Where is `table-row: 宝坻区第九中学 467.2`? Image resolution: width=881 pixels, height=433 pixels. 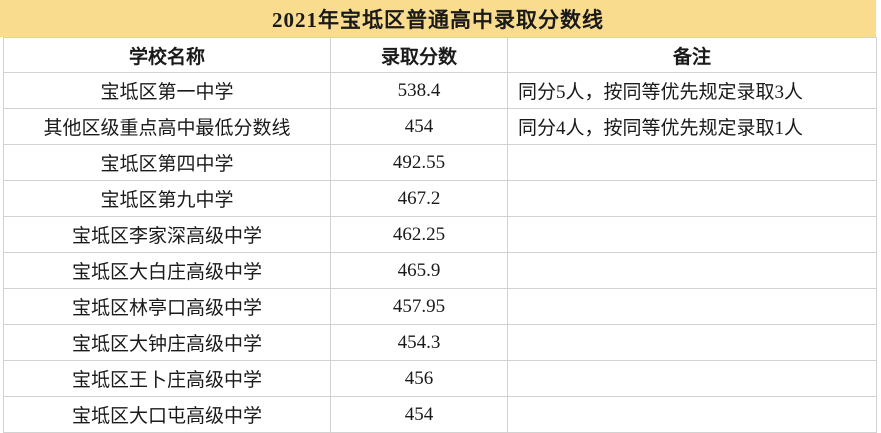
table-row: 宝坻区第九中学 467.2 is located at coordinates (440, 198).